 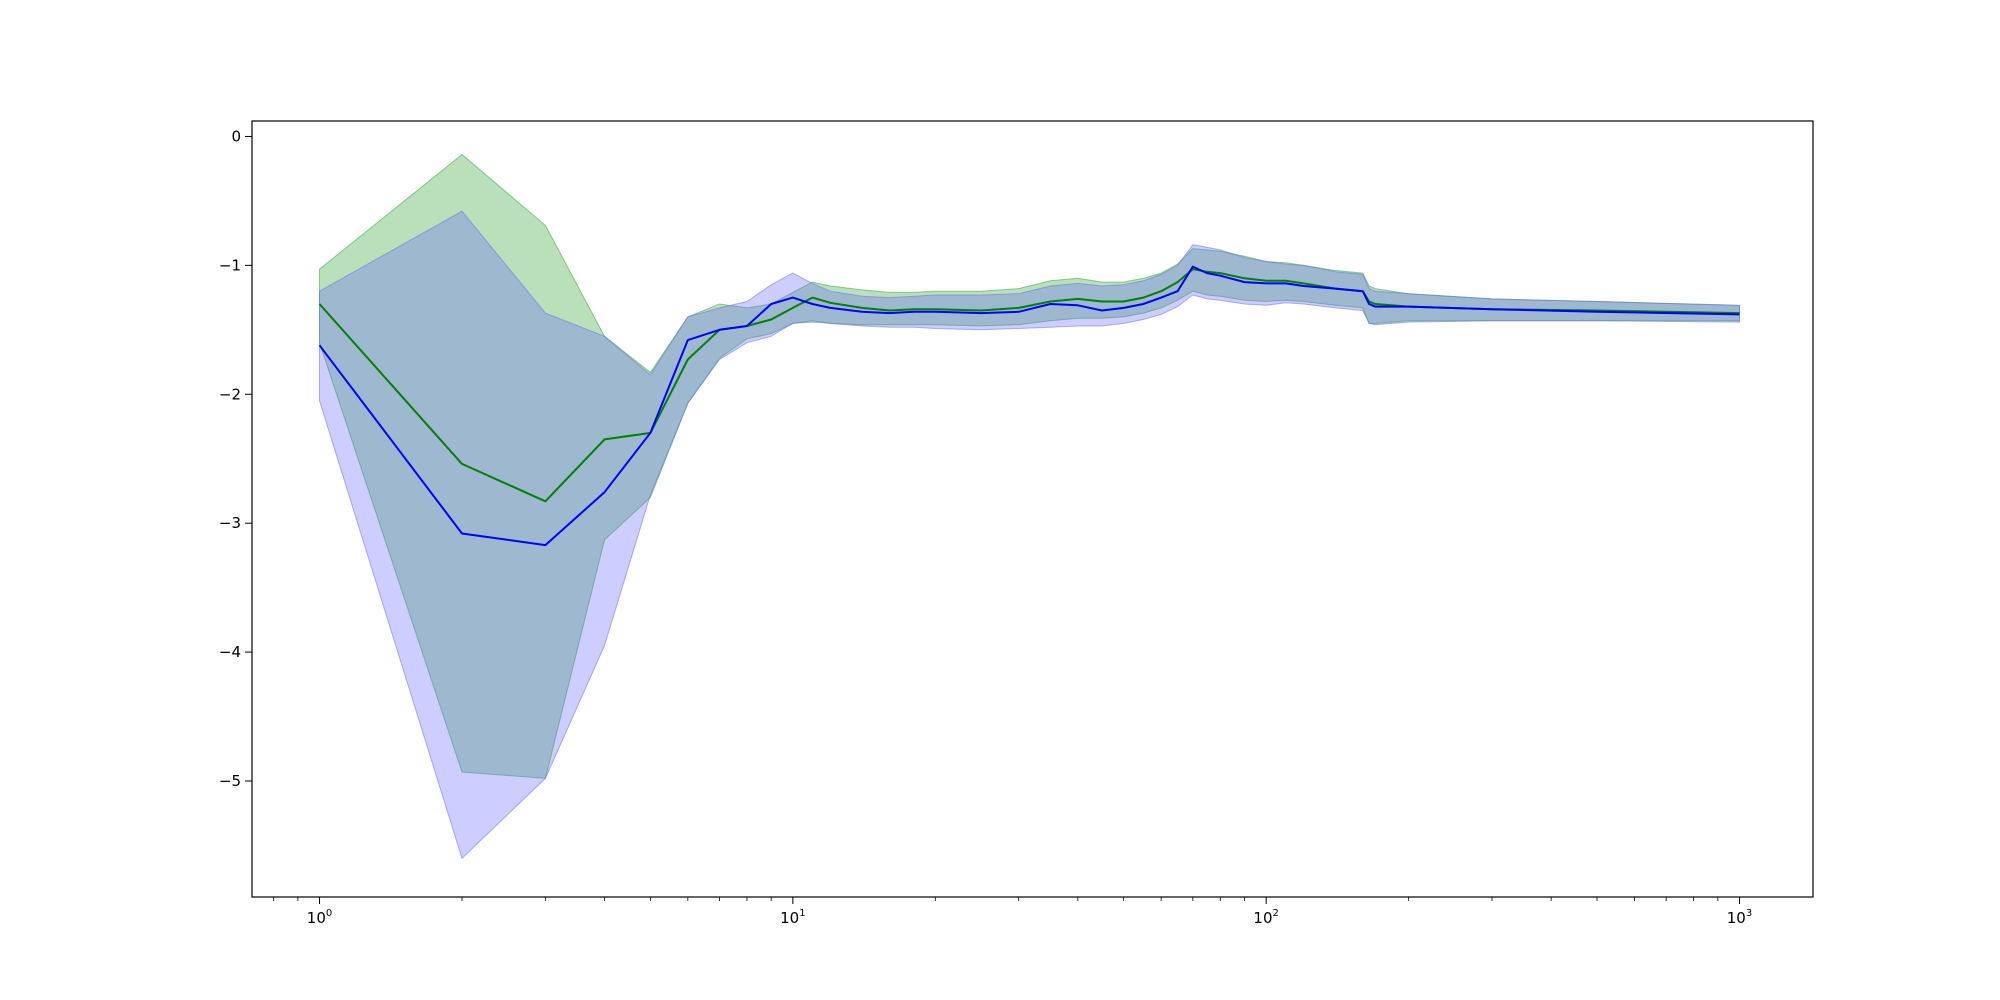 I want to click on y-axis: 0 −1 −2 −3 −4 −5, so click(x=235, y=458).